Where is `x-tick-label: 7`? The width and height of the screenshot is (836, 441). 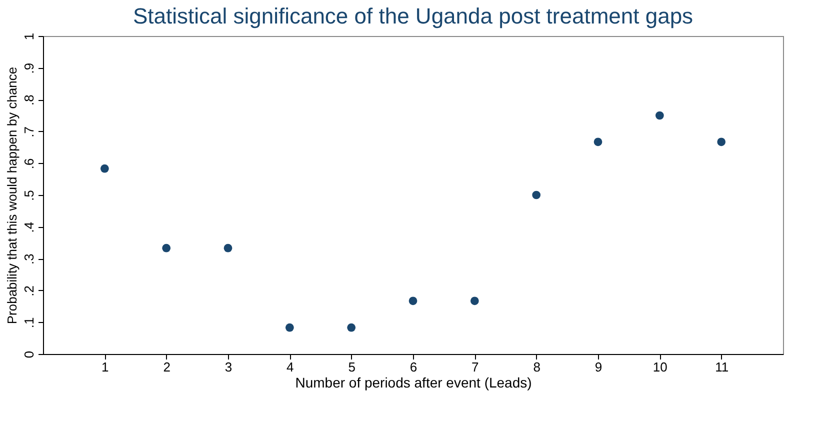 x-tick-label: 7 is located at coordinates (475, 367).